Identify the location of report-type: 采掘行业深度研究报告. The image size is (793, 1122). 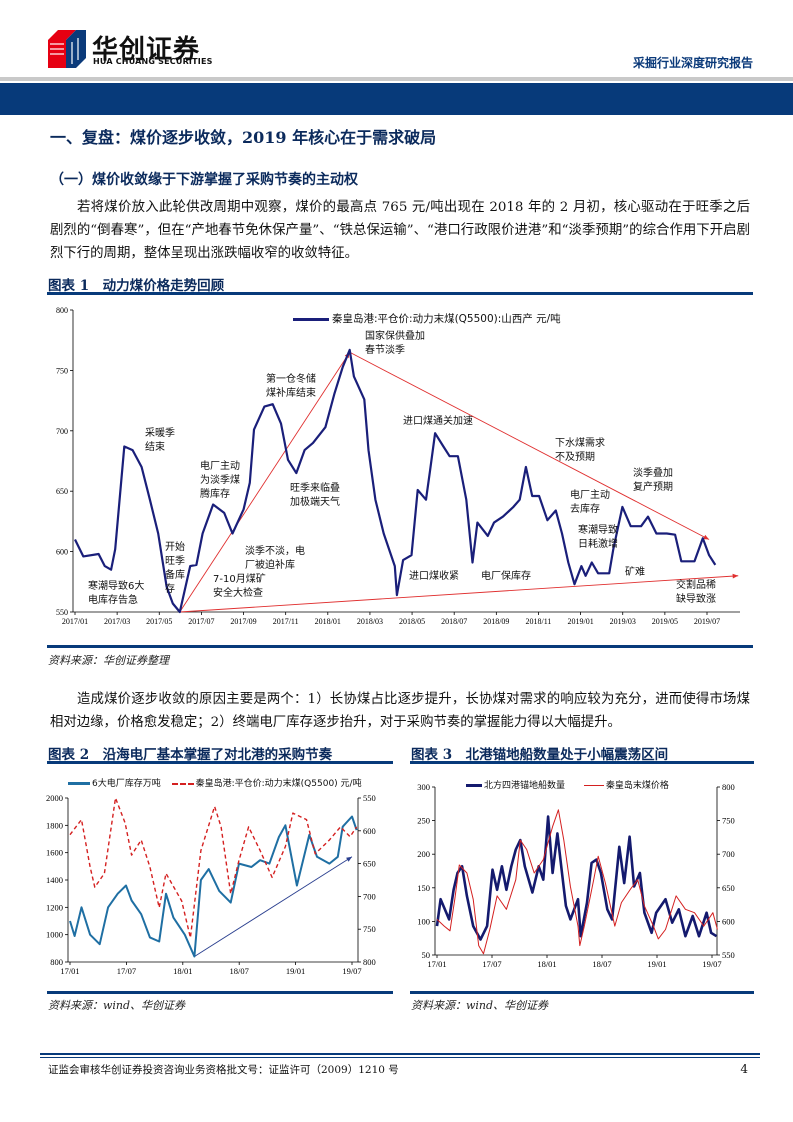
(692, 63).